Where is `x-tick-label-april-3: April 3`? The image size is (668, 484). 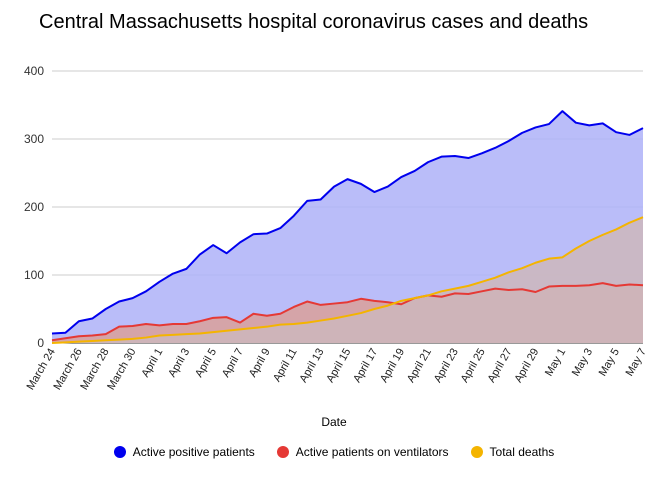 x-tick-label-april-3: April 3 is located at coordinates (179, 362).